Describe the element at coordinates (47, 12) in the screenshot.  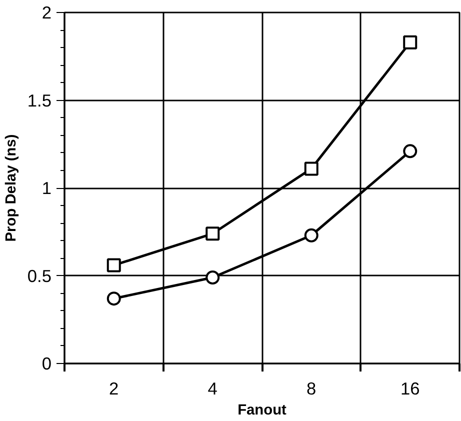
I see `y-tick-label: 2` at that location.